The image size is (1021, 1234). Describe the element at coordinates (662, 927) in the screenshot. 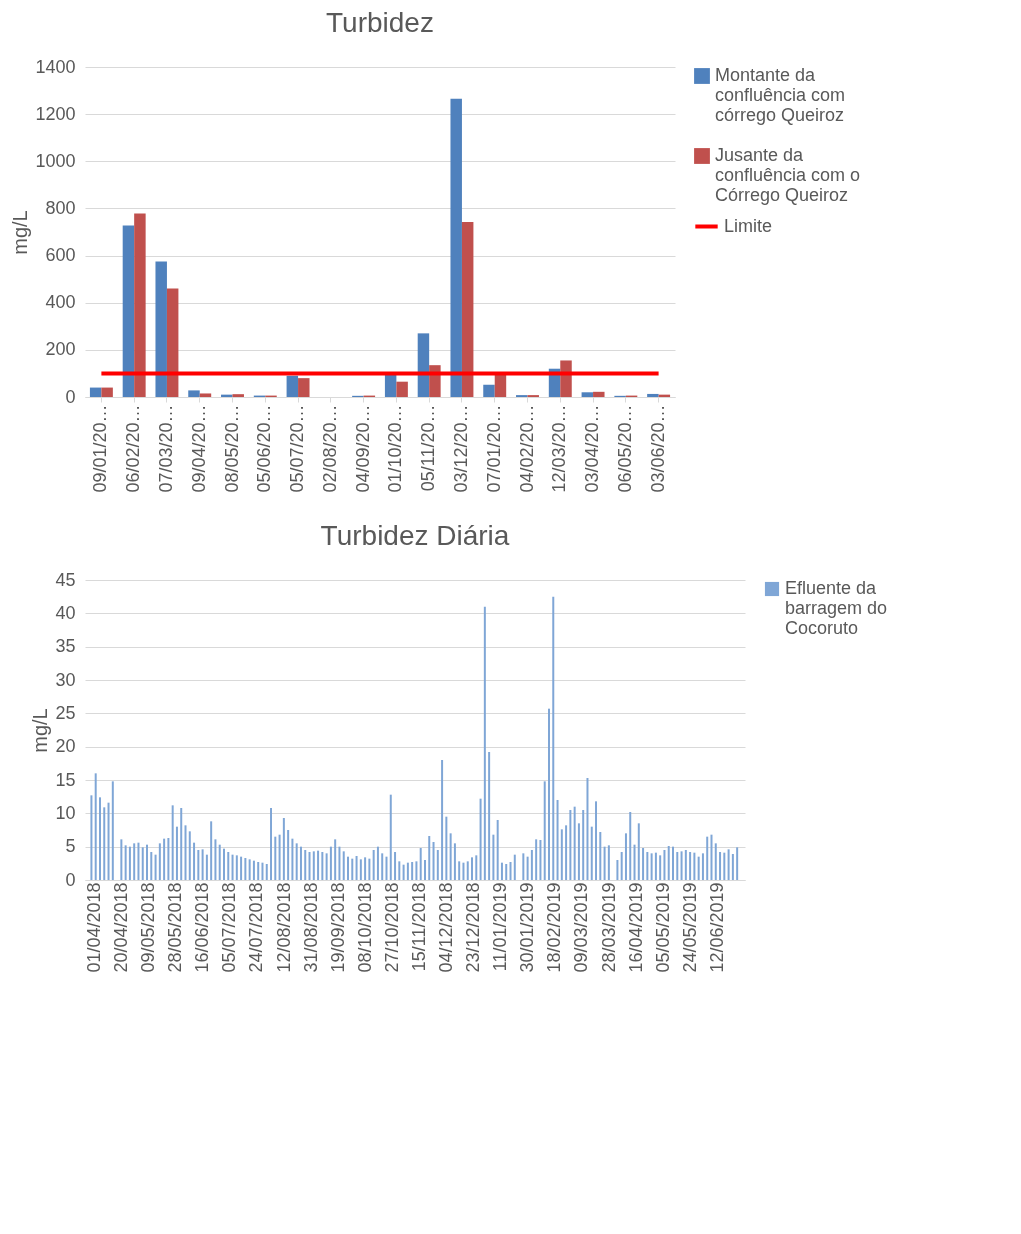

I see `x-tick-label: 05/05/2019` at that location.